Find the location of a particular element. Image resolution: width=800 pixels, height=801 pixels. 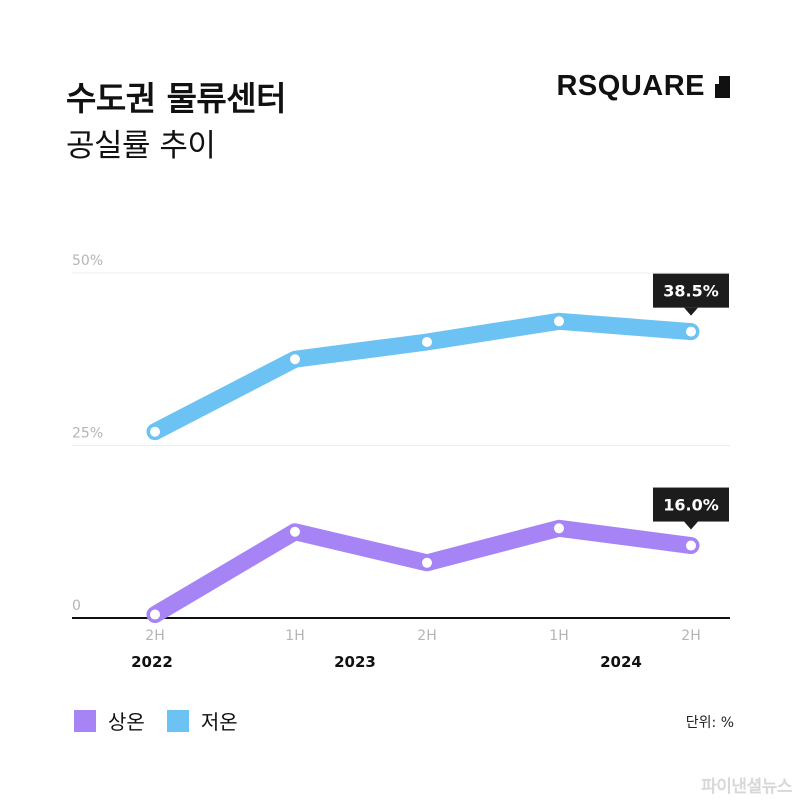

legend-item-sangon: 상온 is located at coordinates (109, 720).